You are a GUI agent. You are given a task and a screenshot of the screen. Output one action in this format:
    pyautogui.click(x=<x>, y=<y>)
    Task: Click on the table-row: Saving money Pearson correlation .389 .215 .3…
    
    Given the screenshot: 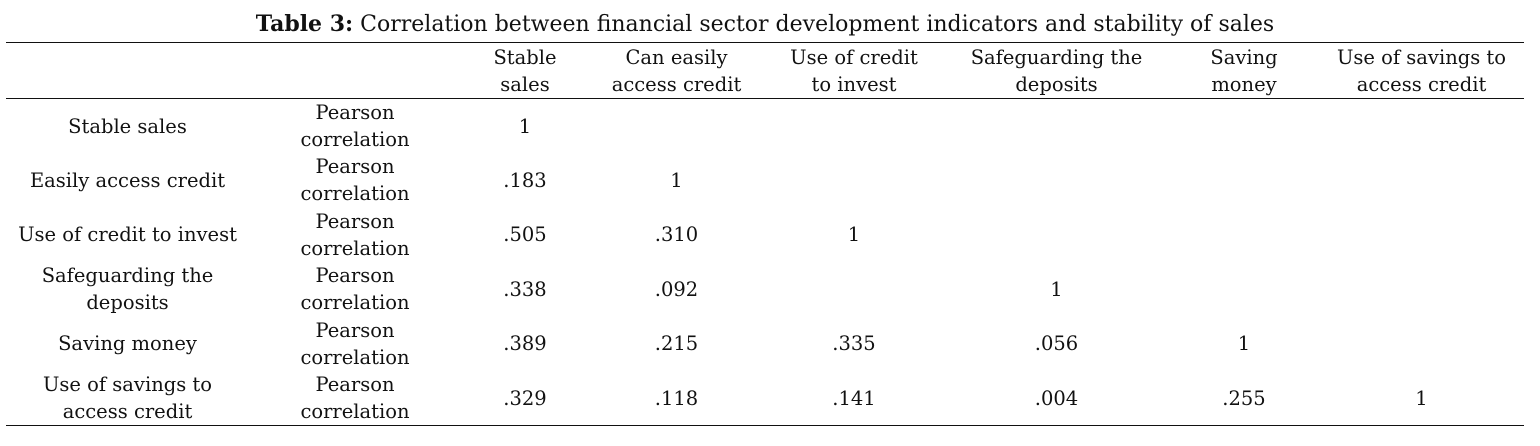 What is the action you would take?
    pyautogui.click(x=765, y=344)
    